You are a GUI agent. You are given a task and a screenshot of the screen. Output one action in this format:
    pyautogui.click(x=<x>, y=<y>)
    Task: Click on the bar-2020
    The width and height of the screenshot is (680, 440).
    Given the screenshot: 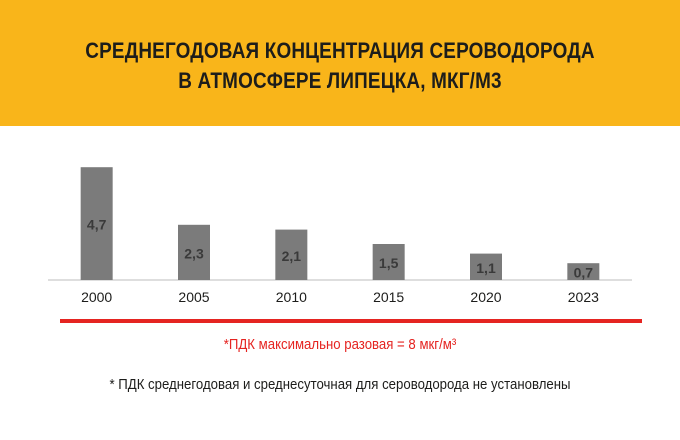 What is the action you would take?
    pyautogui.click(x=486, y=266)
    